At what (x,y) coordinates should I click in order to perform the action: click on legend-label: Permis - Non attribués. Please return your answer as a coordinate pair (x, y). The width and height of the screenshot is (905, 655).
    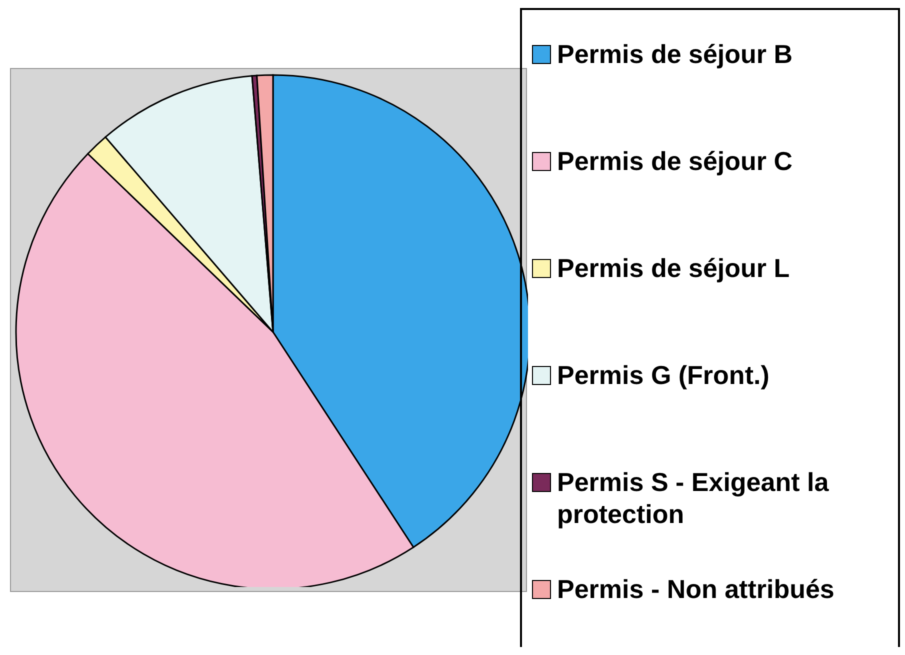
    Looking at the image, I should click on (696, 589).